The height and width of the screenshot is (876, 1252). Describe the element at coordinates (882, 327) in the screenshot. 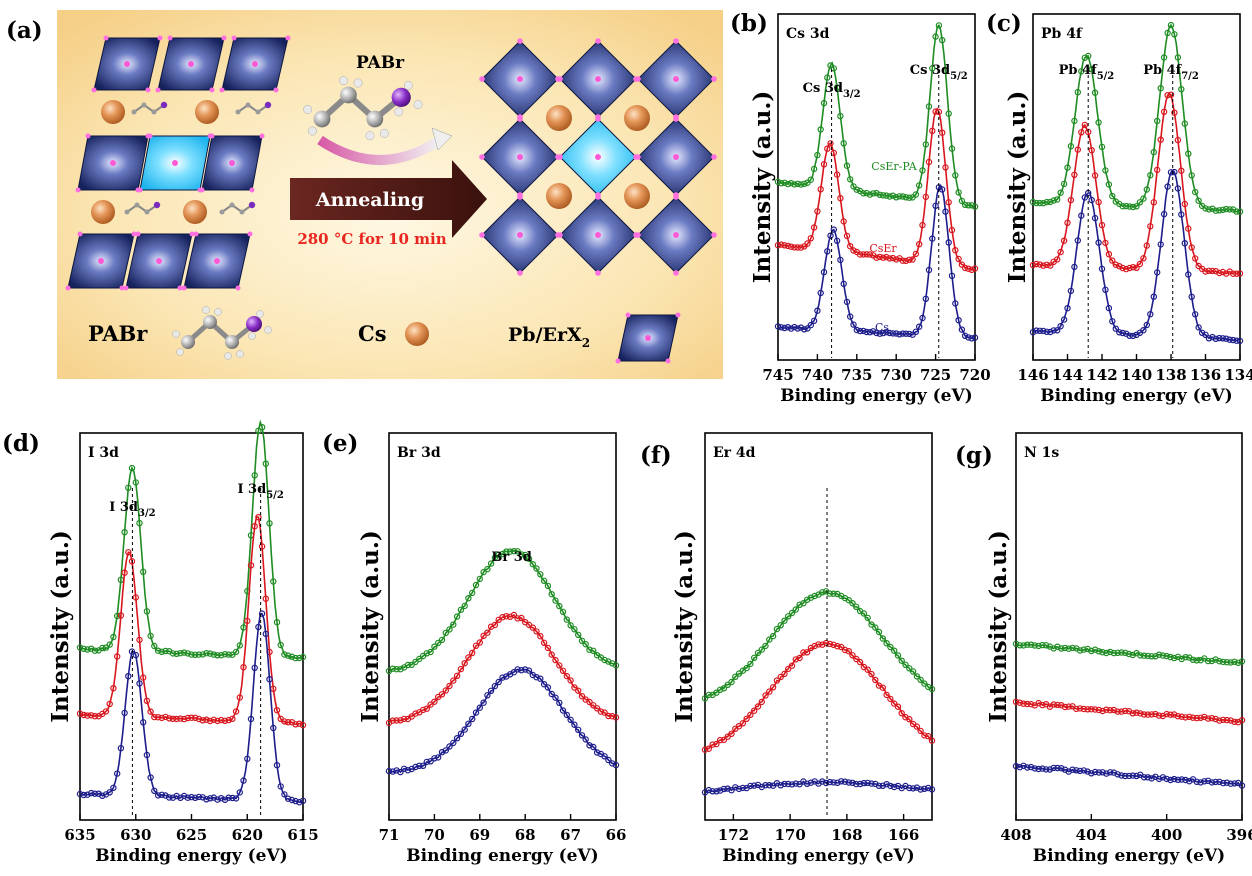

I see `series-label-cs: Cs` at that location.